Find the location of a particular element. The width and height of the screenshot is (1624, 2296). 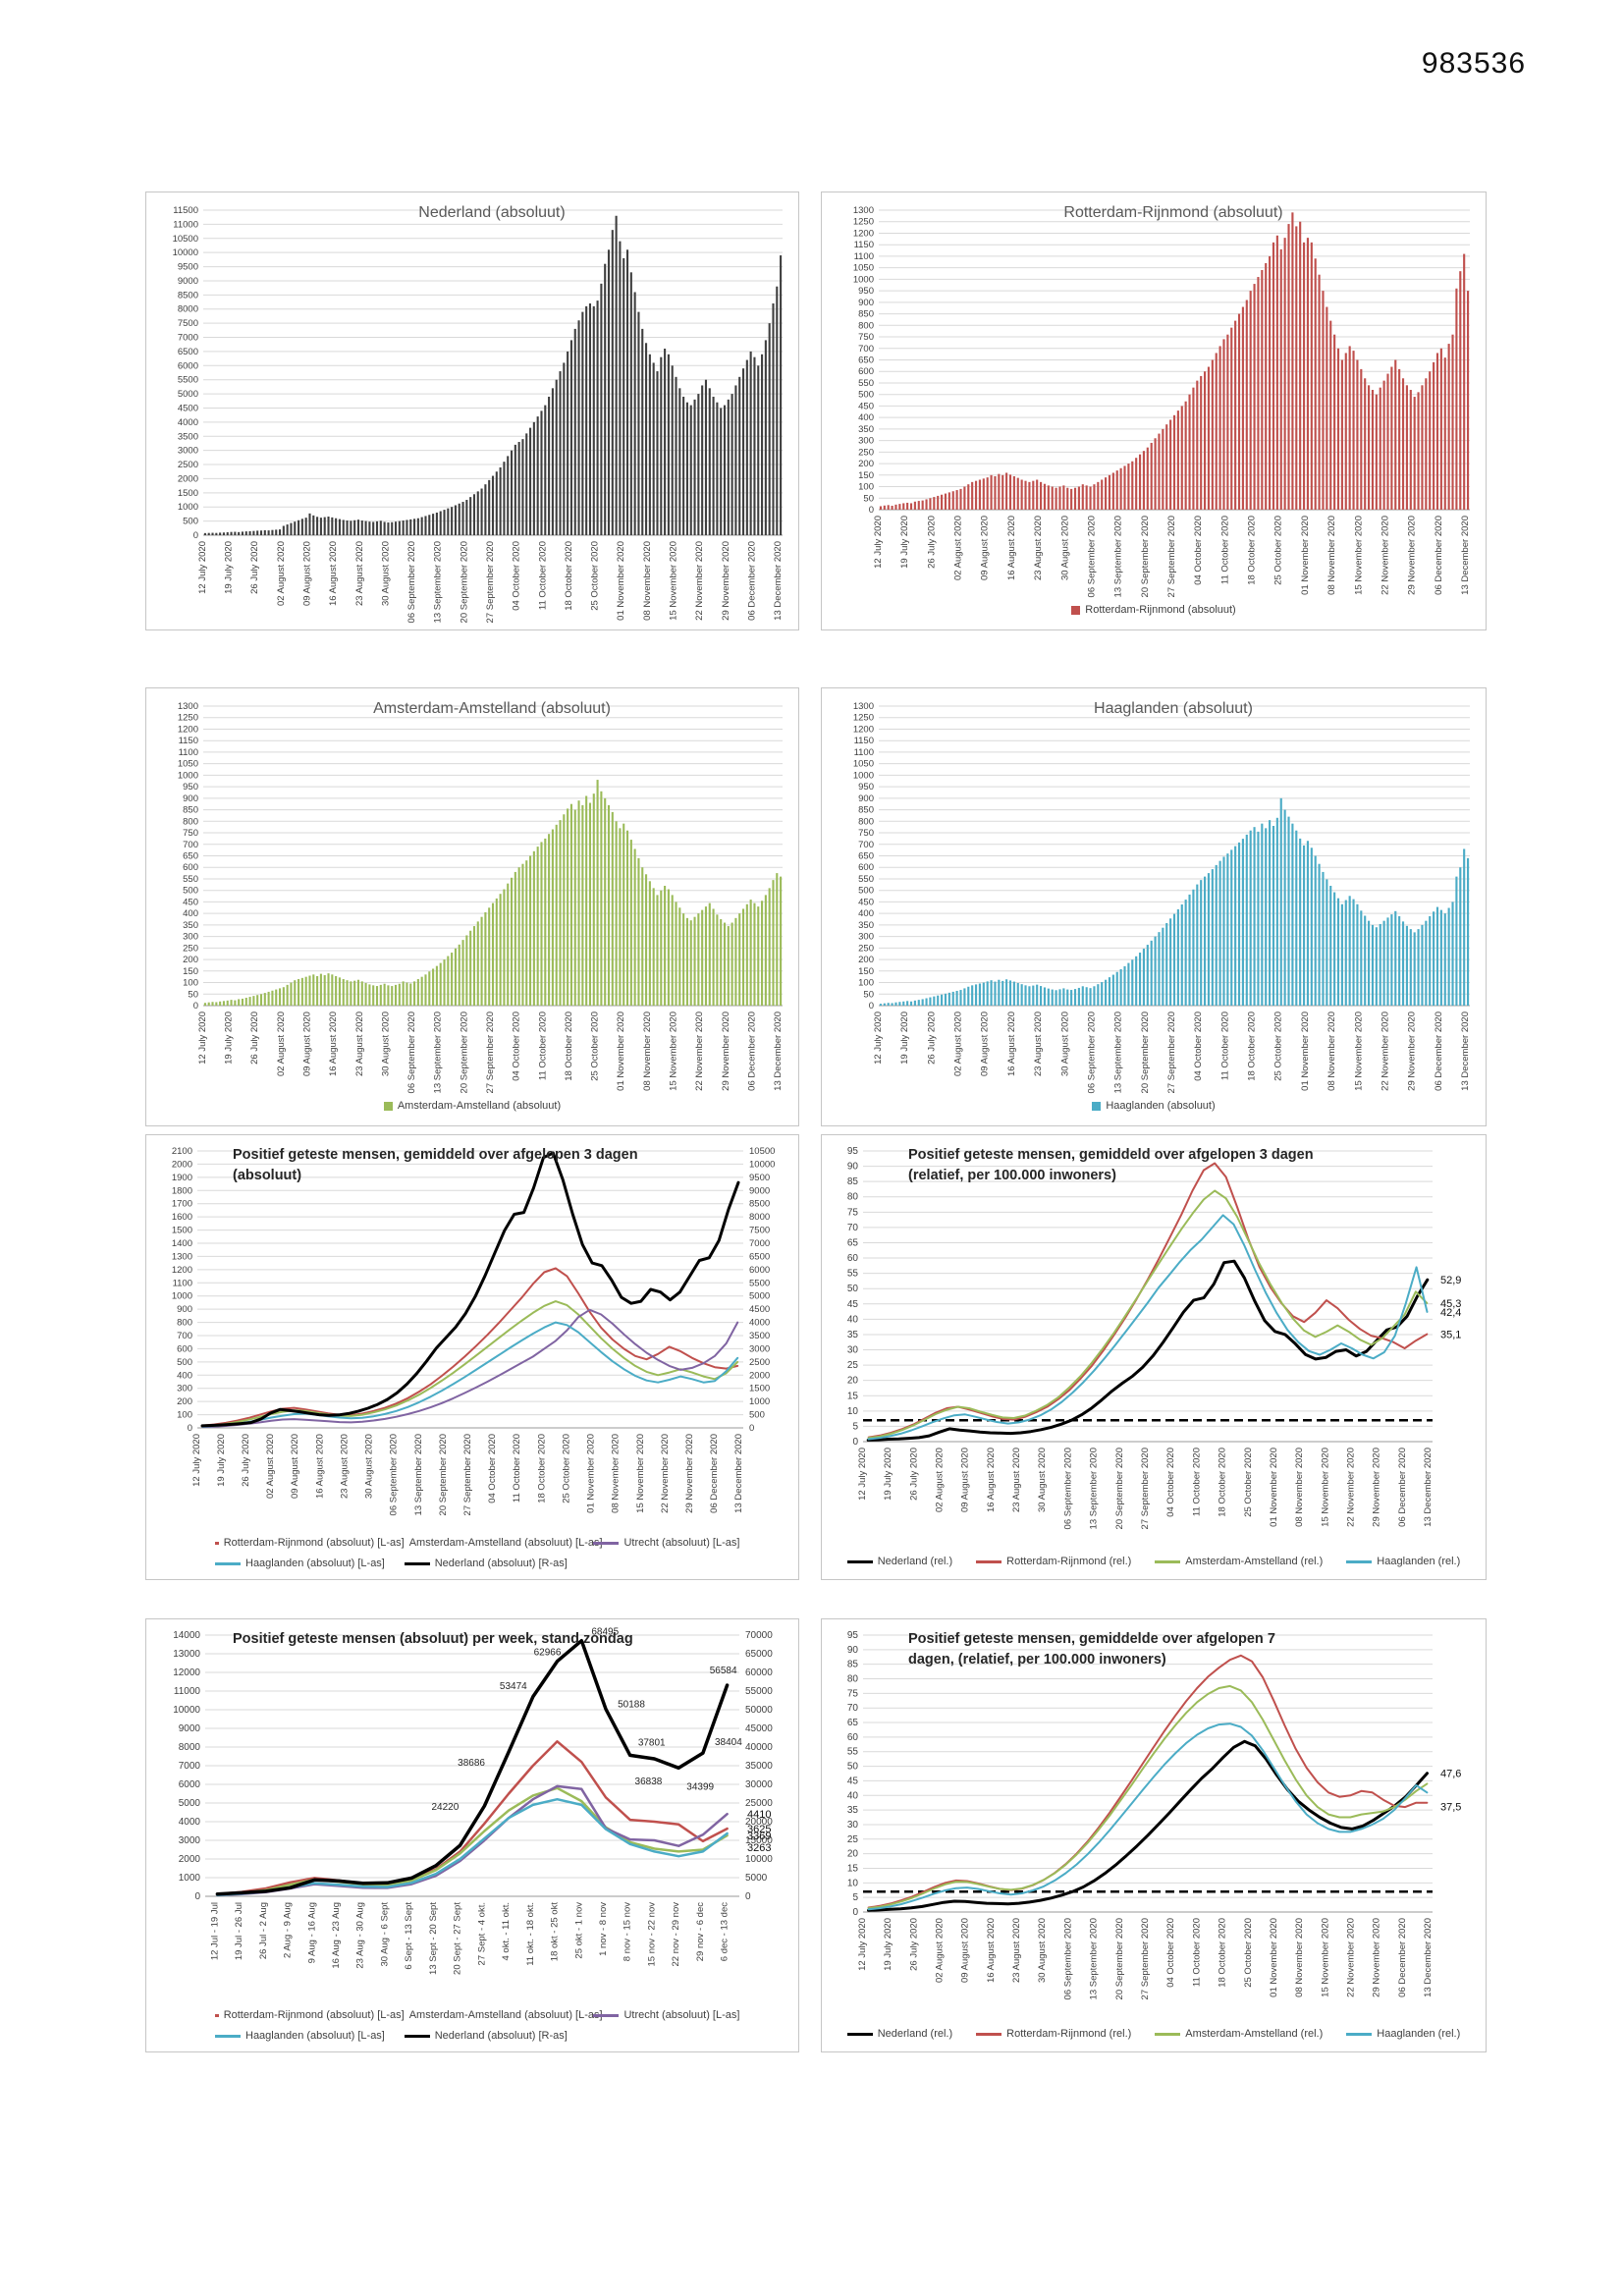

y-axis-label: 550 is located at coordinates (866, 879).